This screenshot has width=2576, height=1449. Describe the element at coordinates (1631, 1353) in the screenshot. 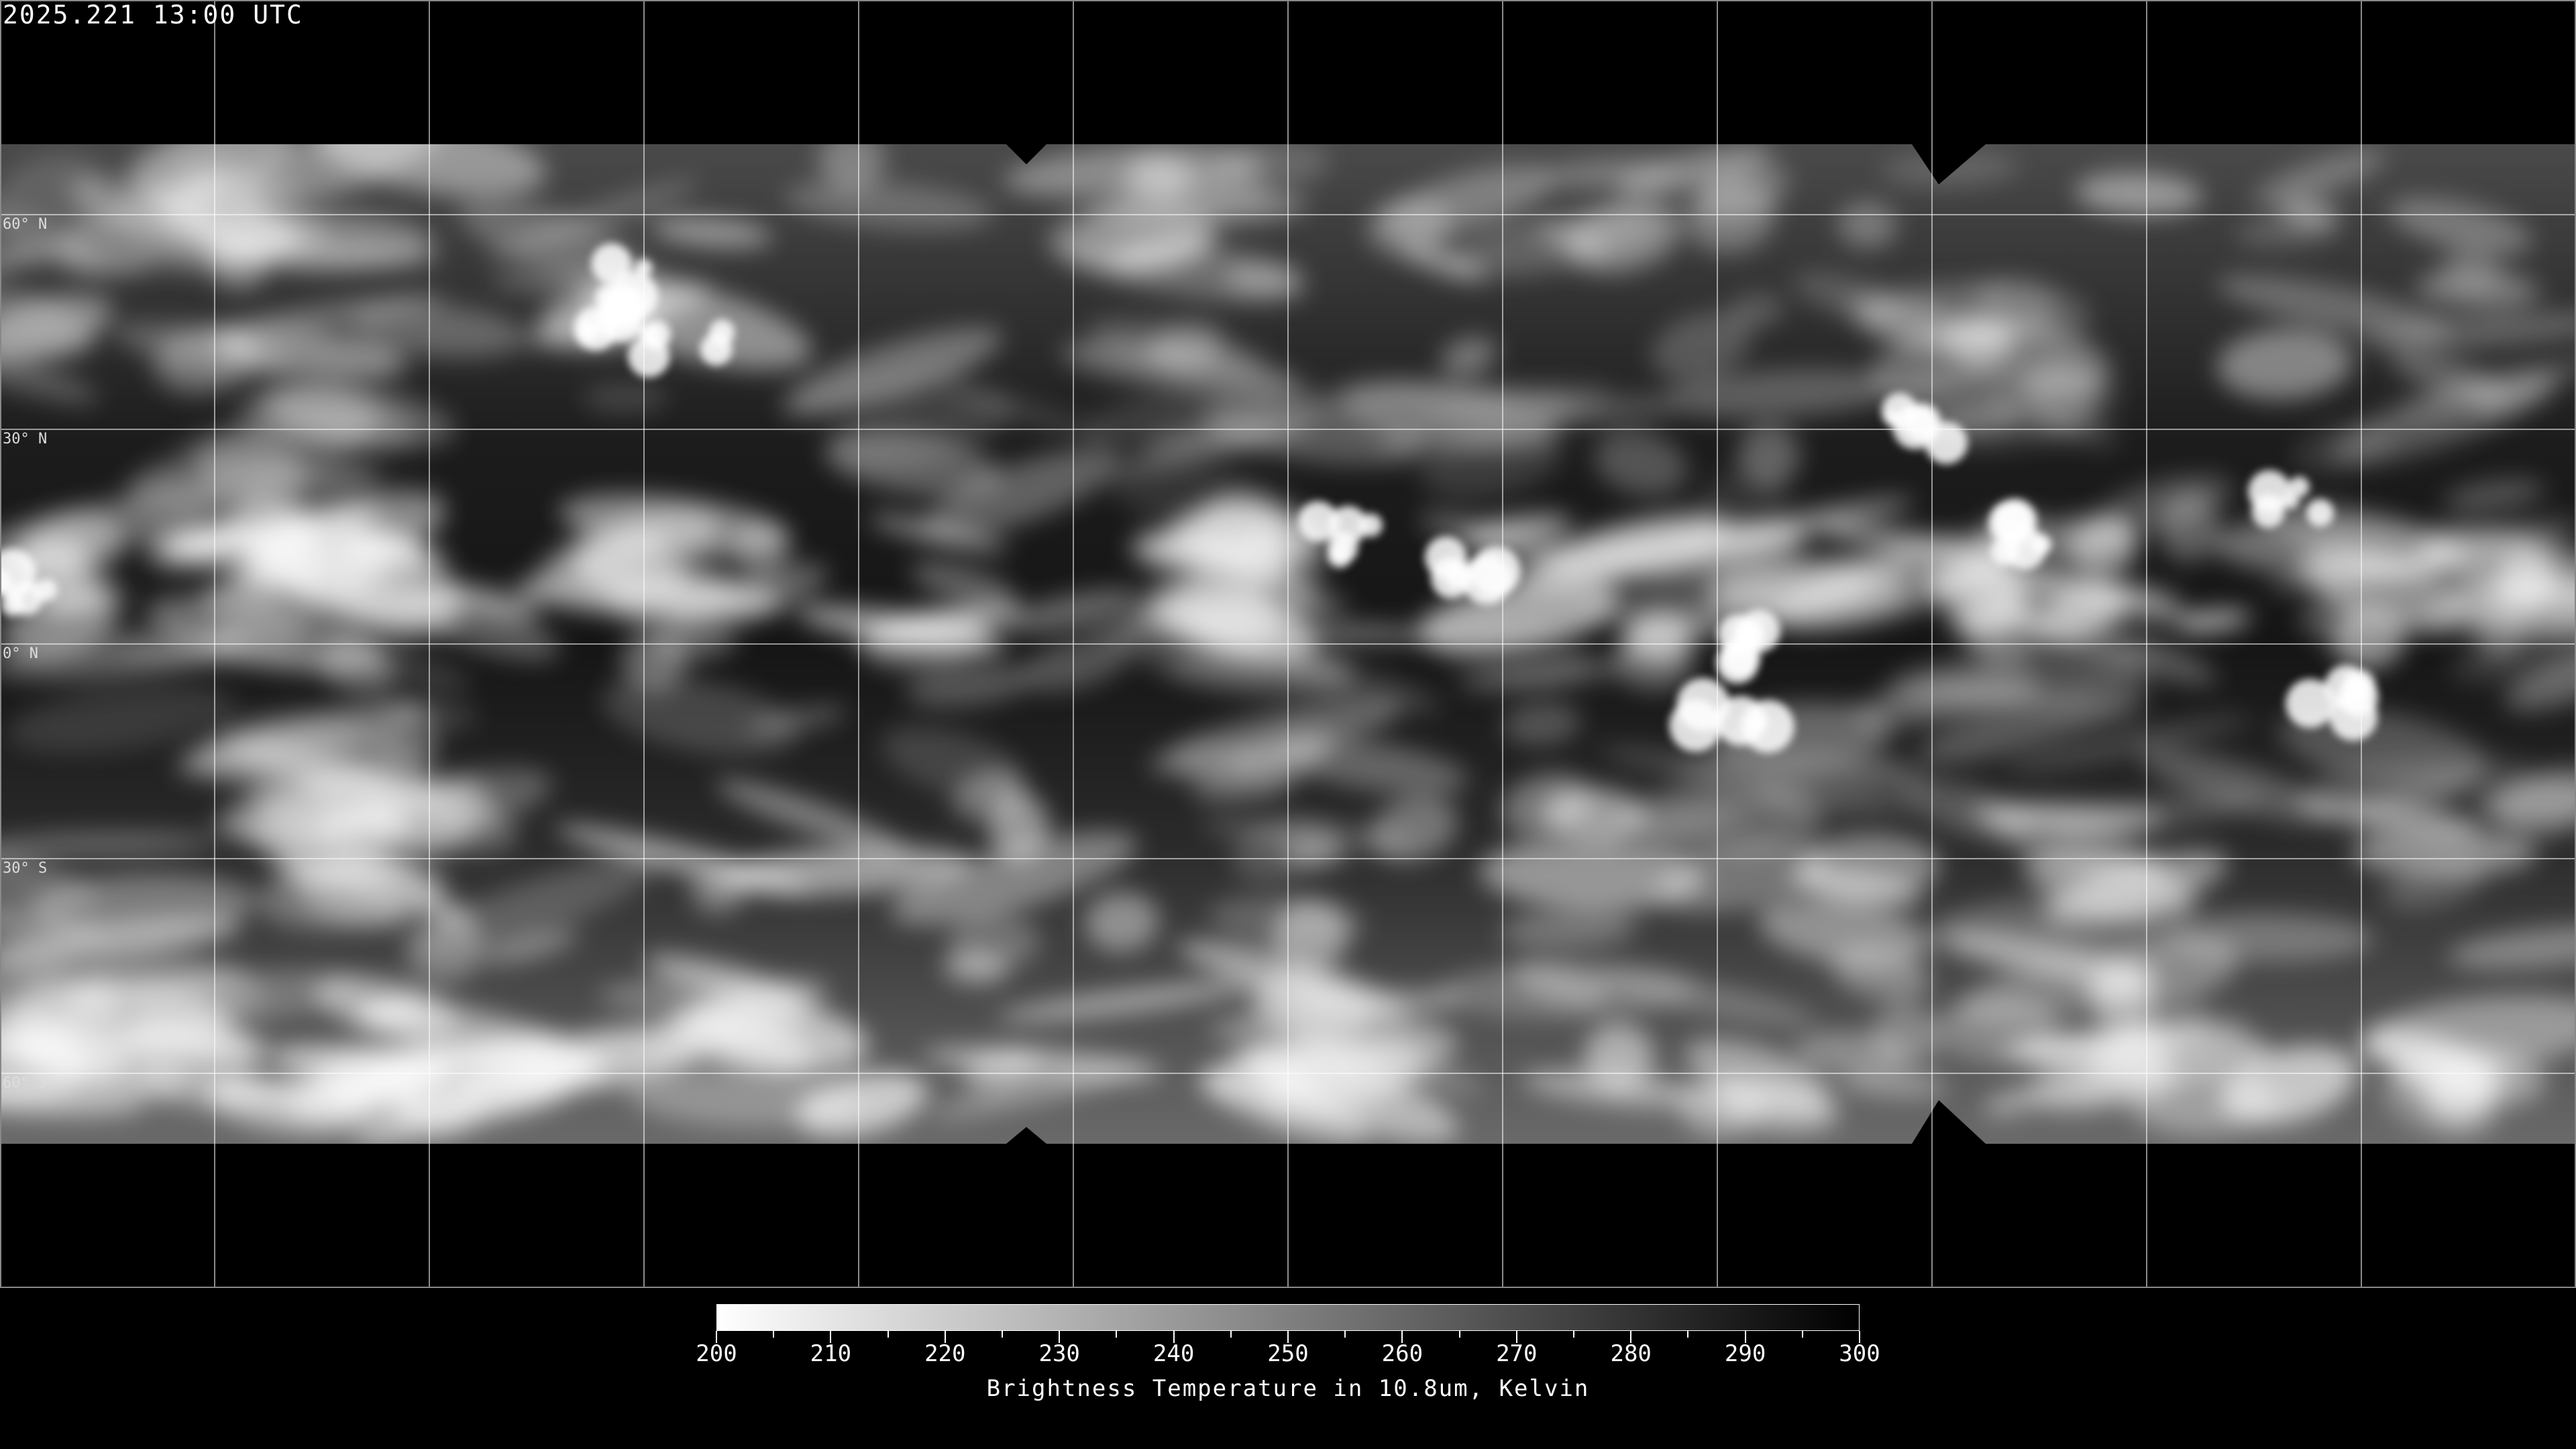

I see `colorbar-tick-label: 280` at that location.